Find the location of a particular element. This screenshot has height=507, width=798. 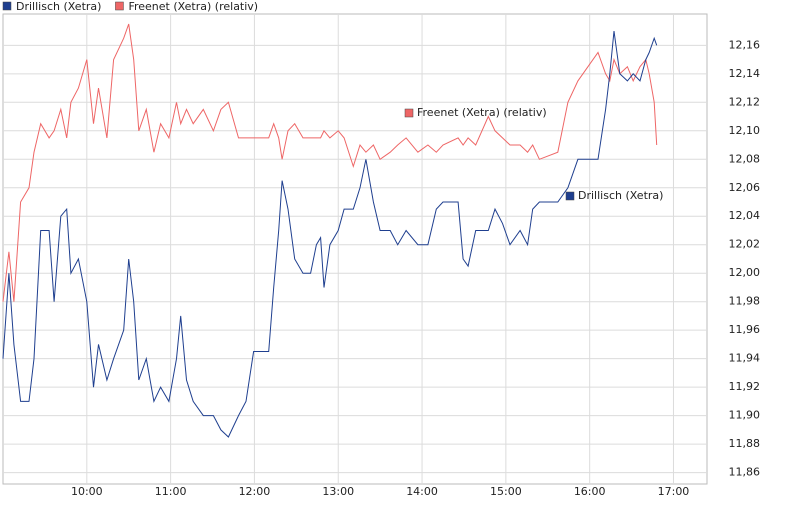

legend-label: Drillisch (Xetra) is located at coordinates (58, 6).